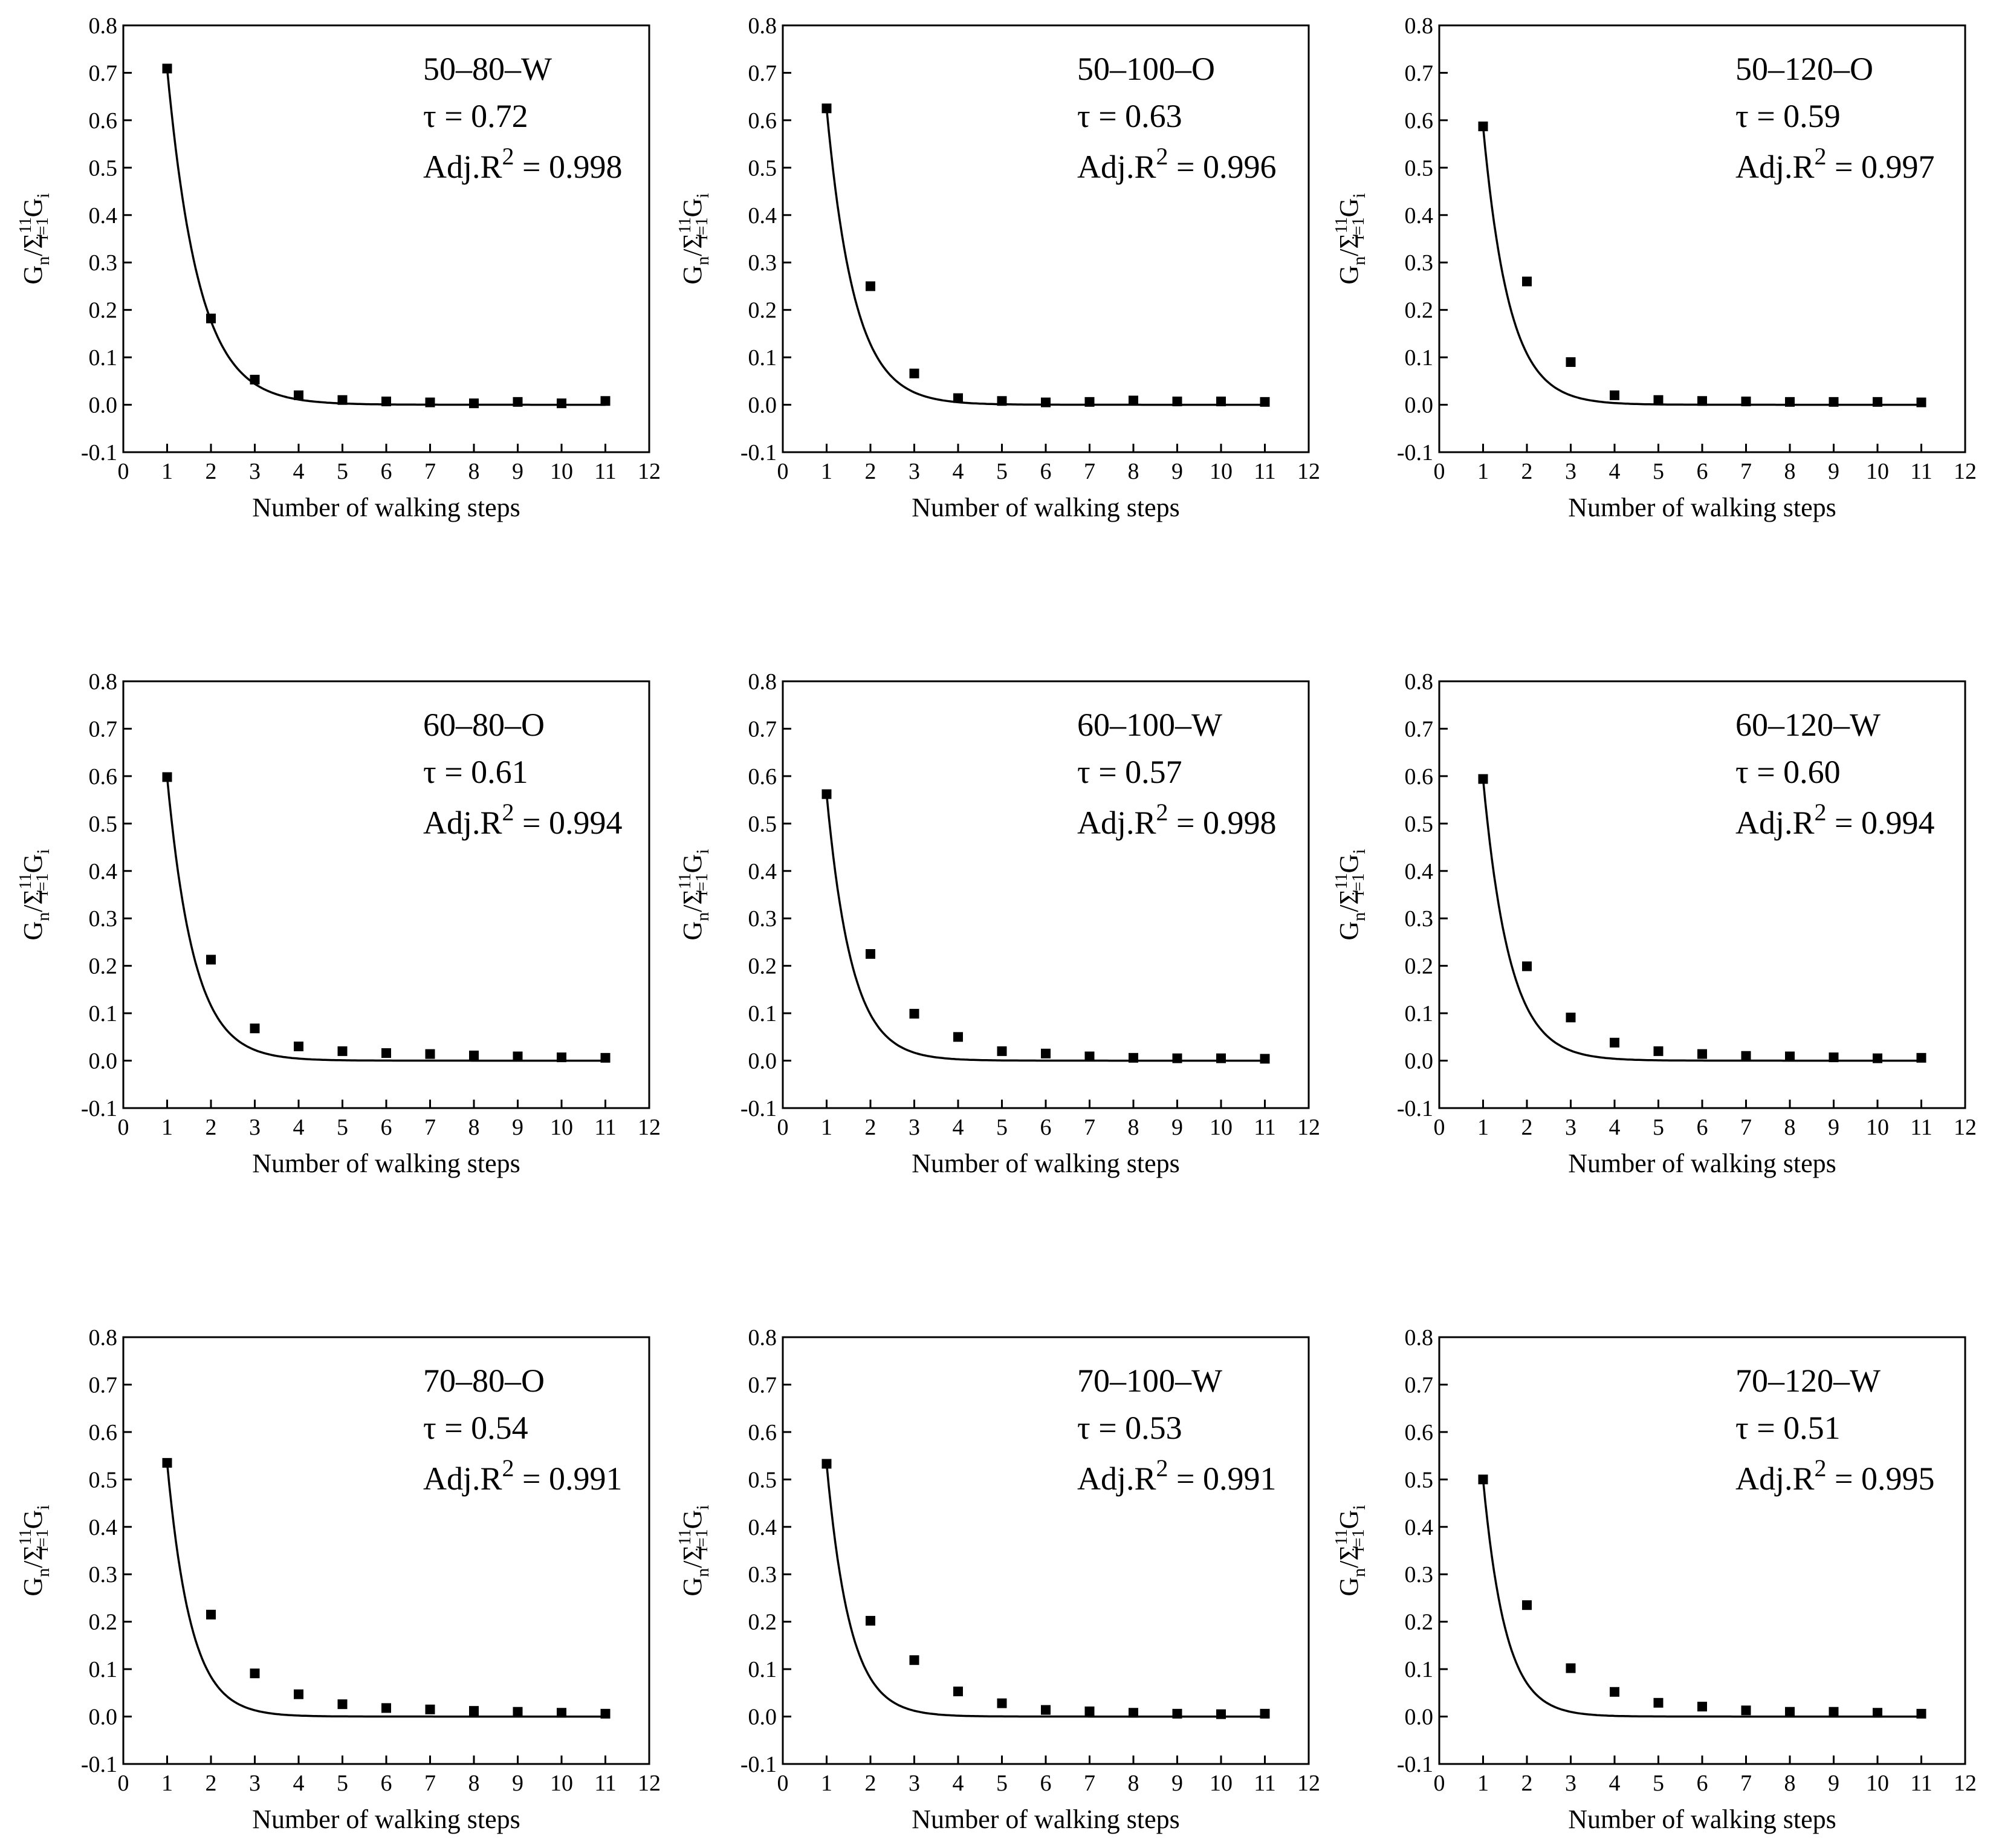  I want to click on y-tick-label: 0.5, so click(1419, 168).